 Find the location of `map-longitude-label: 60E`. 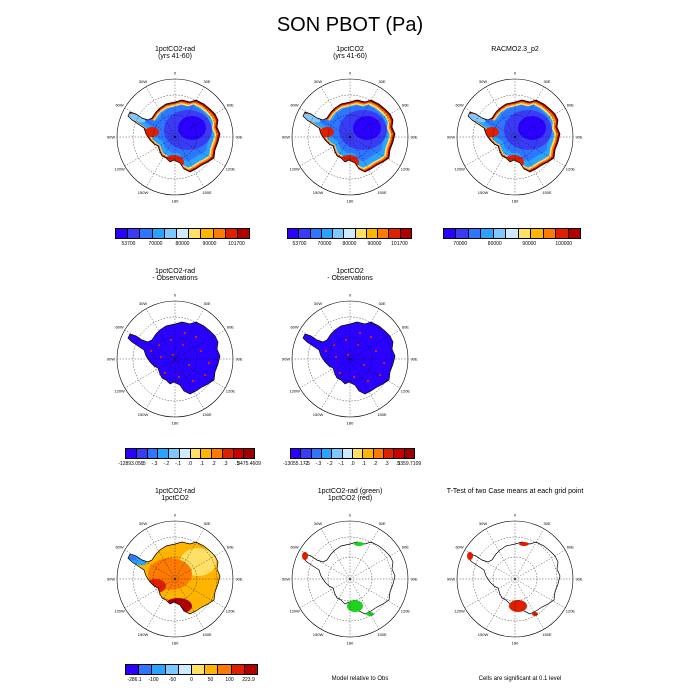

map-longitude-label: 60E is located at coordinates (570, 105).